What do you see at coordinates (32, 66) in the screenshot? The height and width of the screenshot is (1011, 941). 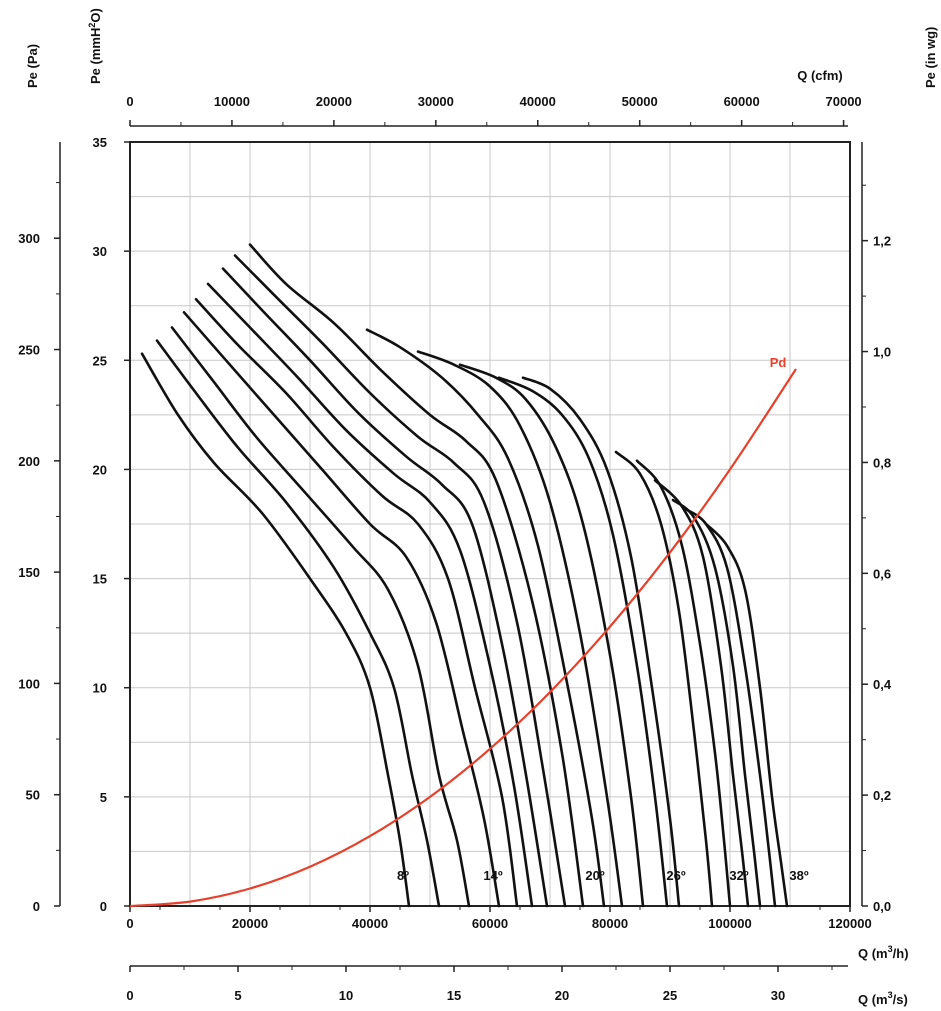 I see `y-axis-title-pa: Pe (Pa)` at bounding box center [32, 66].